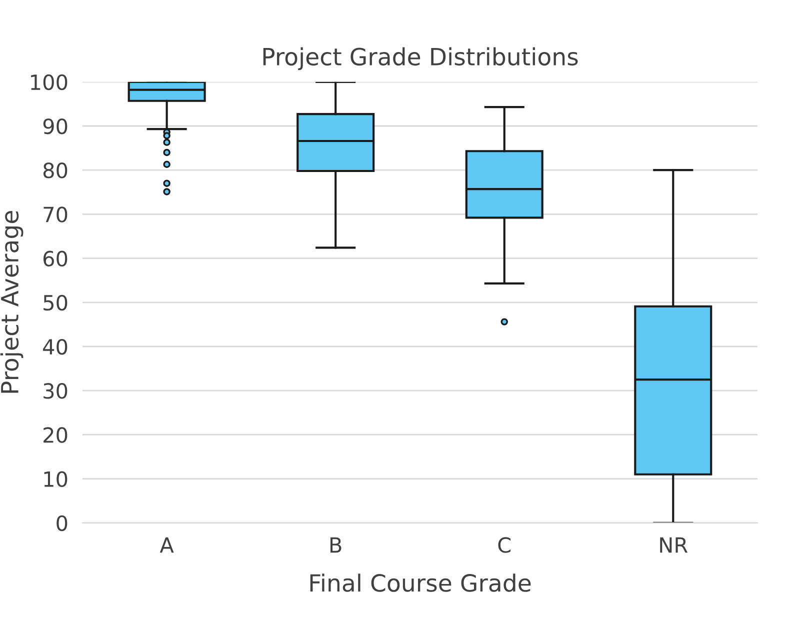  Describe the element at coordinates (49, 82) in the screenshot. I see `y-tick-label: 100` at that location.